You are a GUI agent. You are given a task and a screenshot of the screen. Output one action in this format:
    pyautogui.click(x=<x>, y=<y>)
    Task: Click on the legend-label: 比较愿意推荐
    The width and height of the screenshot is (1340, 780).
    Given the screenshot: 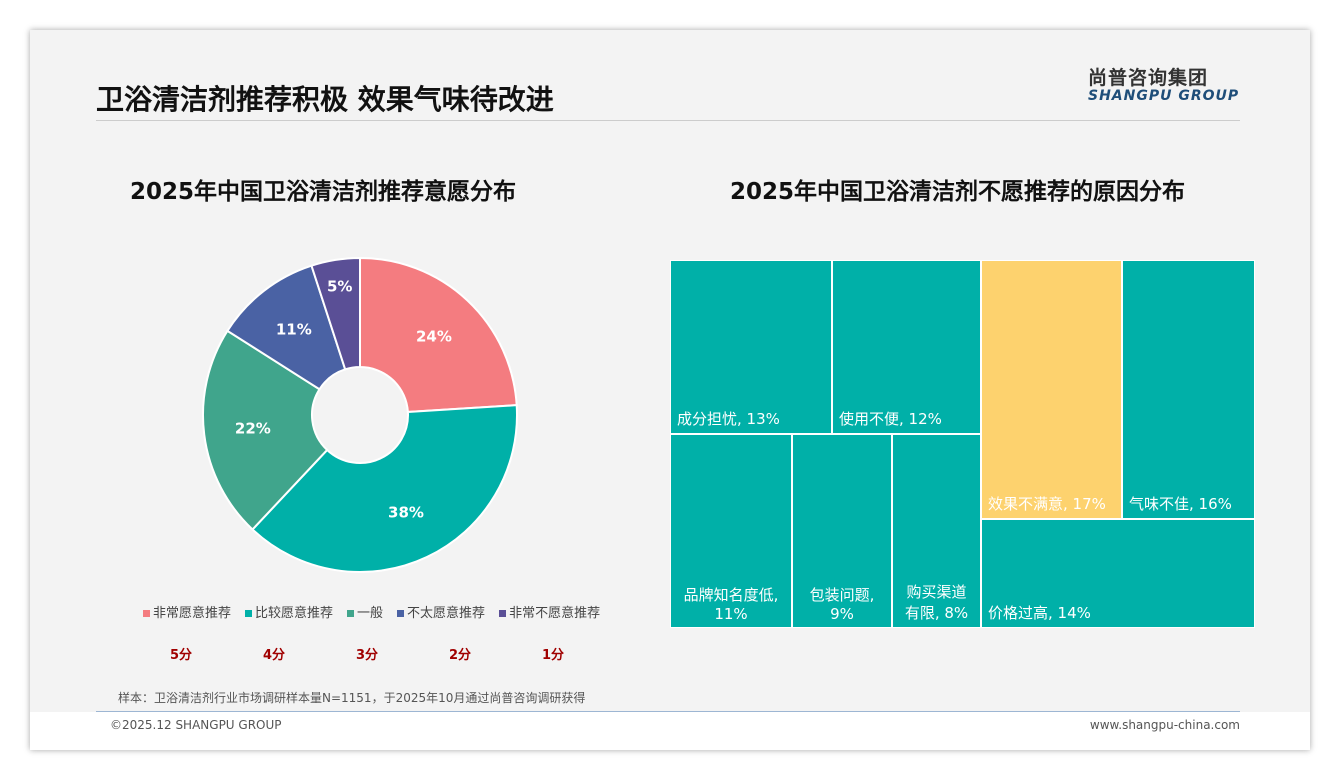 What is the action you would take?
    pyautogui.click(x=294, y=613)
    